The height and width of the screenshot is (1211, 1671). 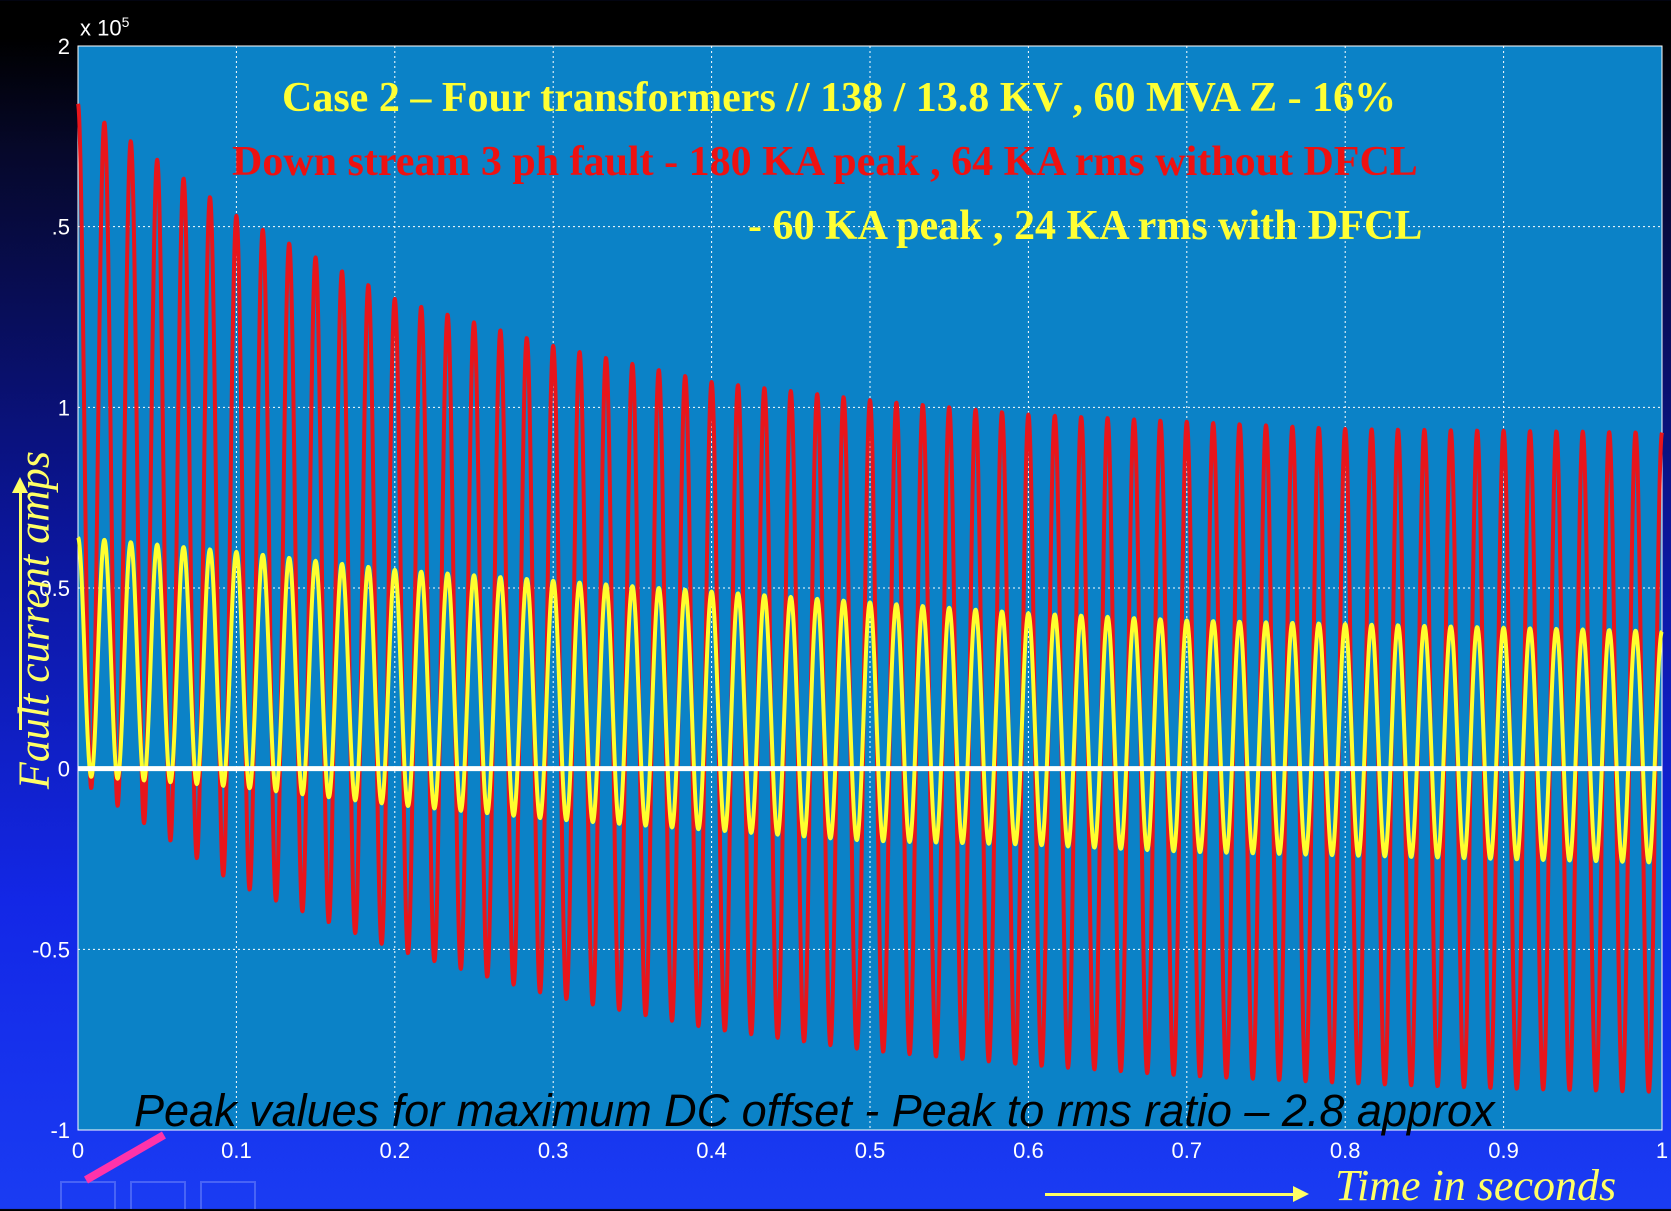 I want to click on axis-scale-factor: x 105, so click(x=104, y=27).